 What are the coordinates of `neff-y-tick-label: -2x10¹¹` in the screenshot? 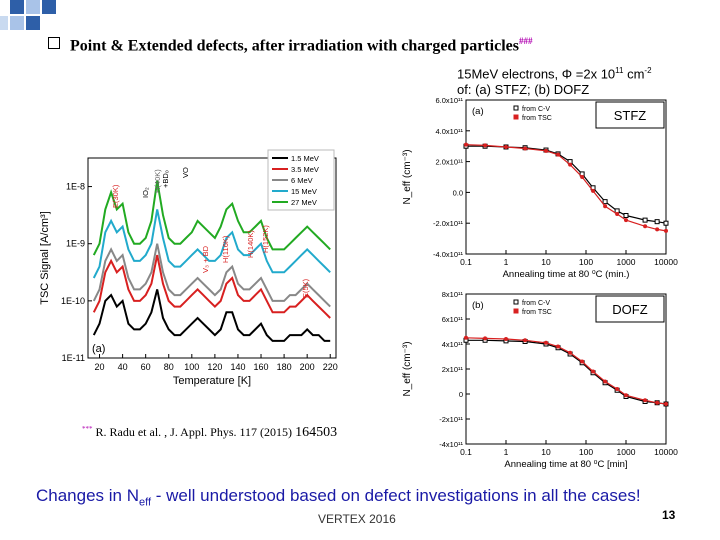 It's located at (451, 419).